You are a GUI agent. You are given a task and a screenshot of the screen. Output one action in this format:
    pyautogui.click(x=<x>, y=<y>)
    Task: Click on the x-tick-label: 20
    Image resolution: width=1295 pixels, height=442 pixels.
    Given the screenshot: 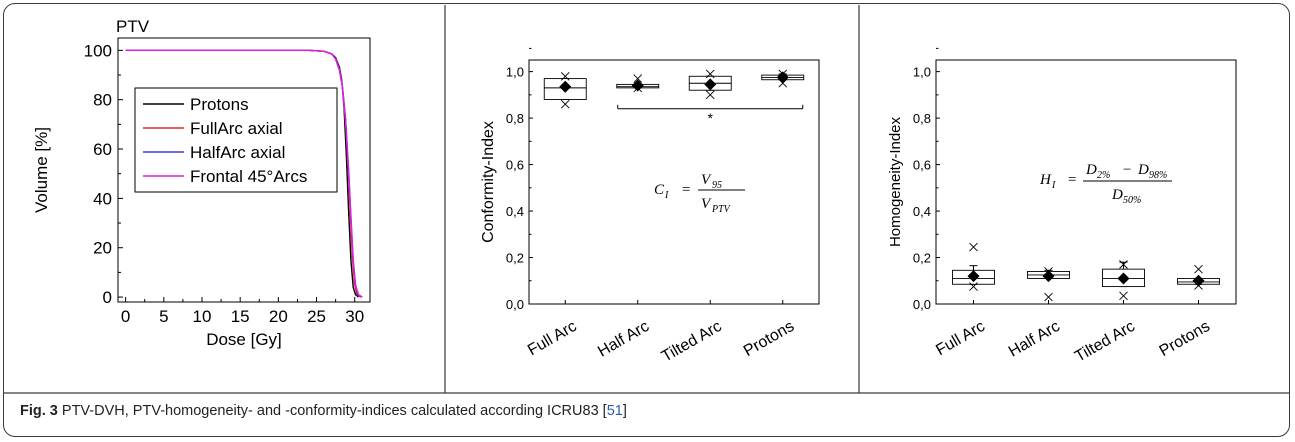 What is the action you would take?
    pyautogui.click(x=278, y=316)
    